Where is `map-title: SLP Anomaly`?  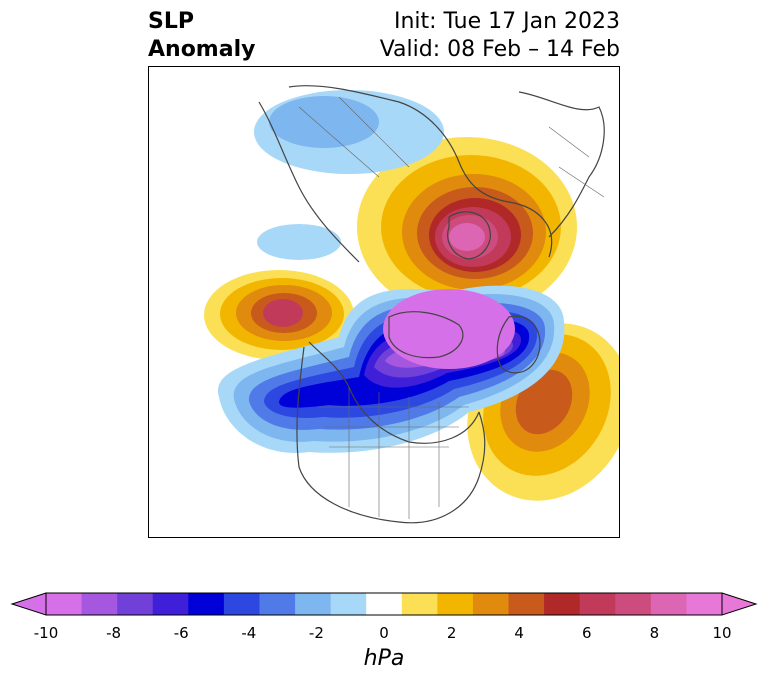 map-title: SLP Anomaly is located at coordinates (201, 36).